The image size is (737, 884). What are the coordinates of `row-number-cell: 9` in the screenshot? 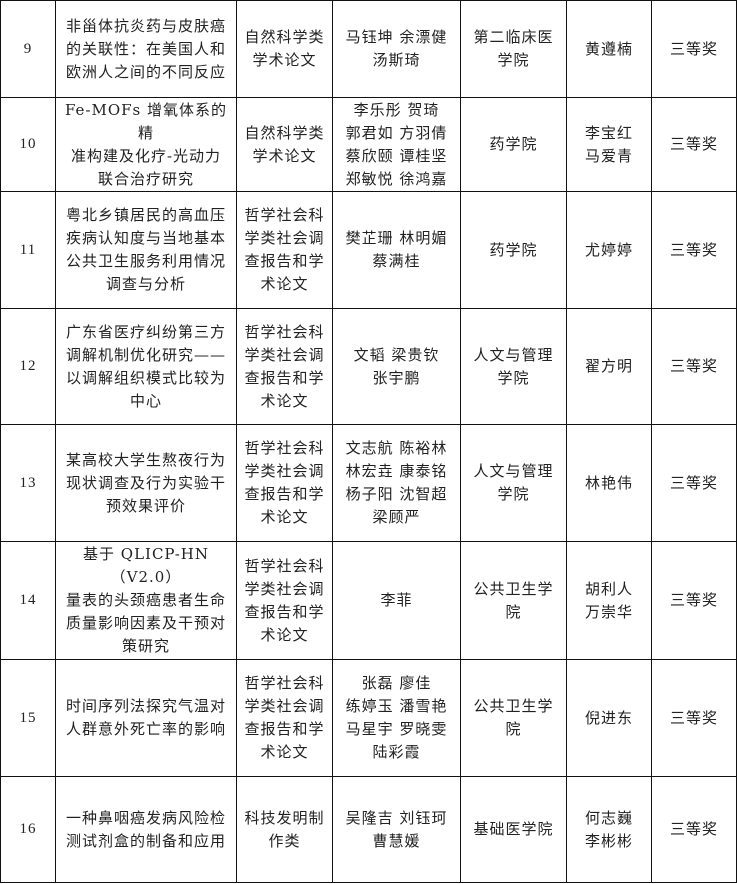 It's located at (28, 49).